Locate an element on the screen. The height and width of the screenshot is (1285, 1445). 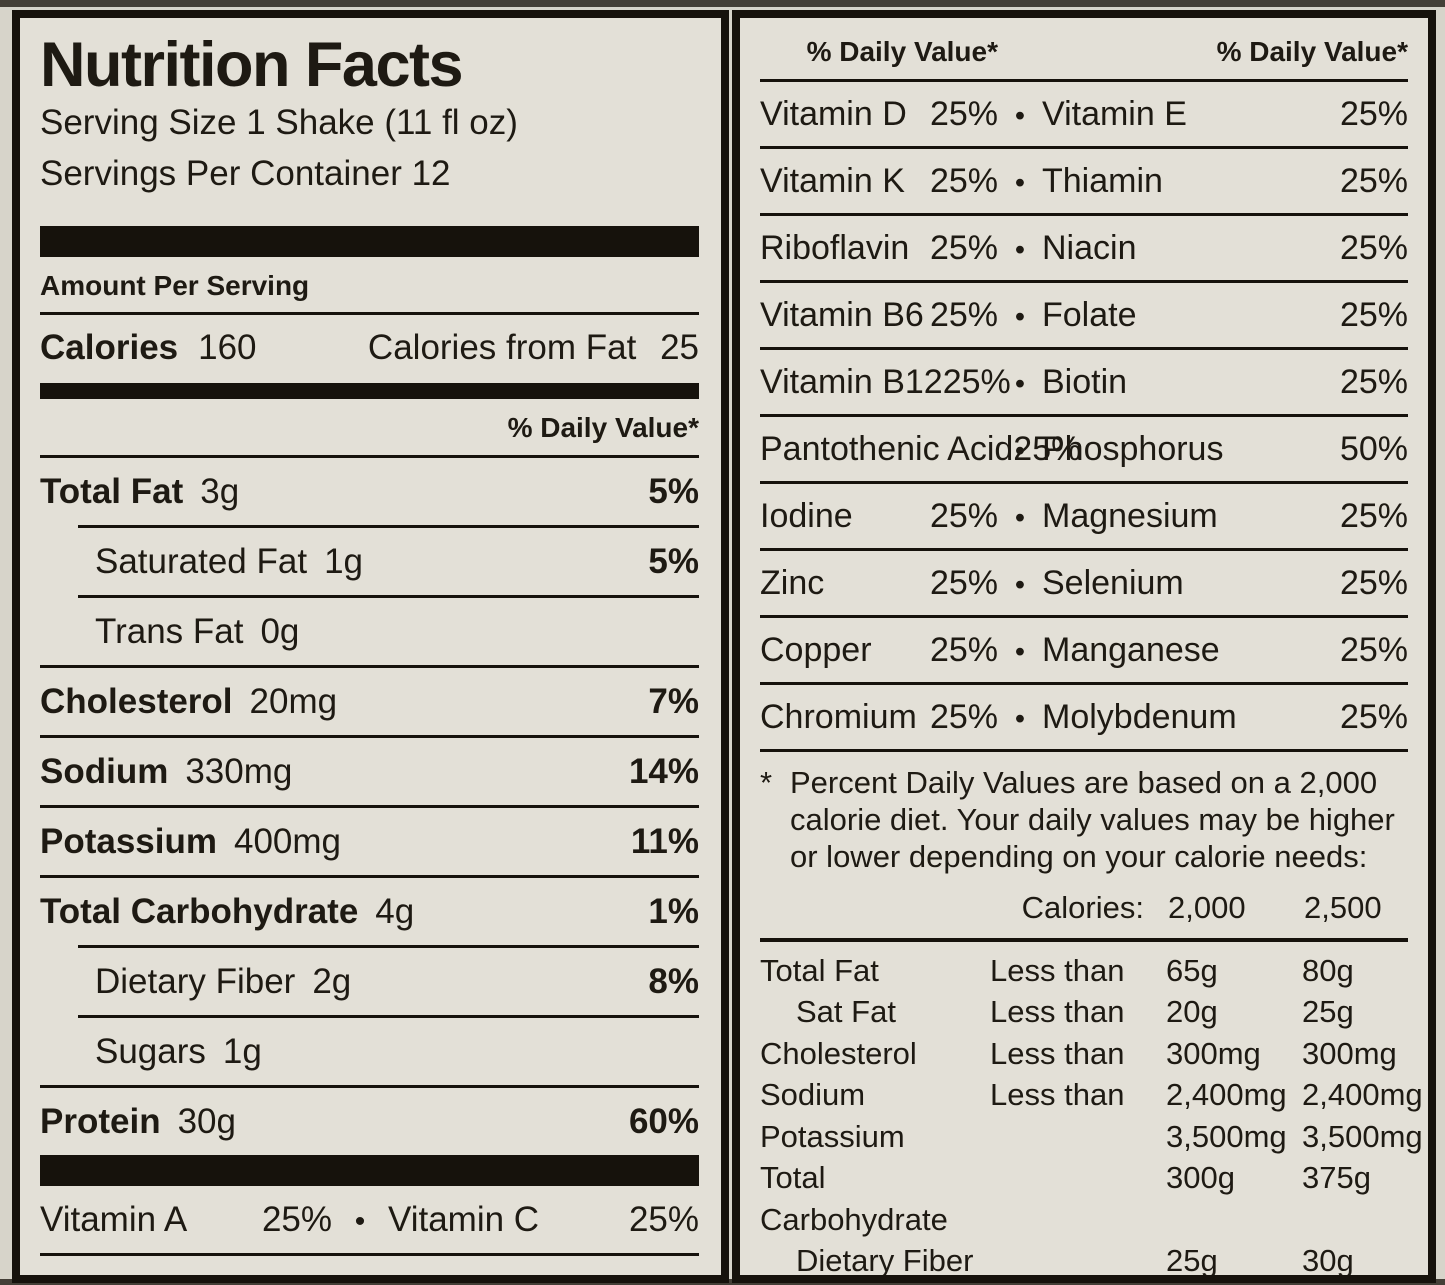
reference-value-2500: 375g is located at coordinates (1336, 1178).